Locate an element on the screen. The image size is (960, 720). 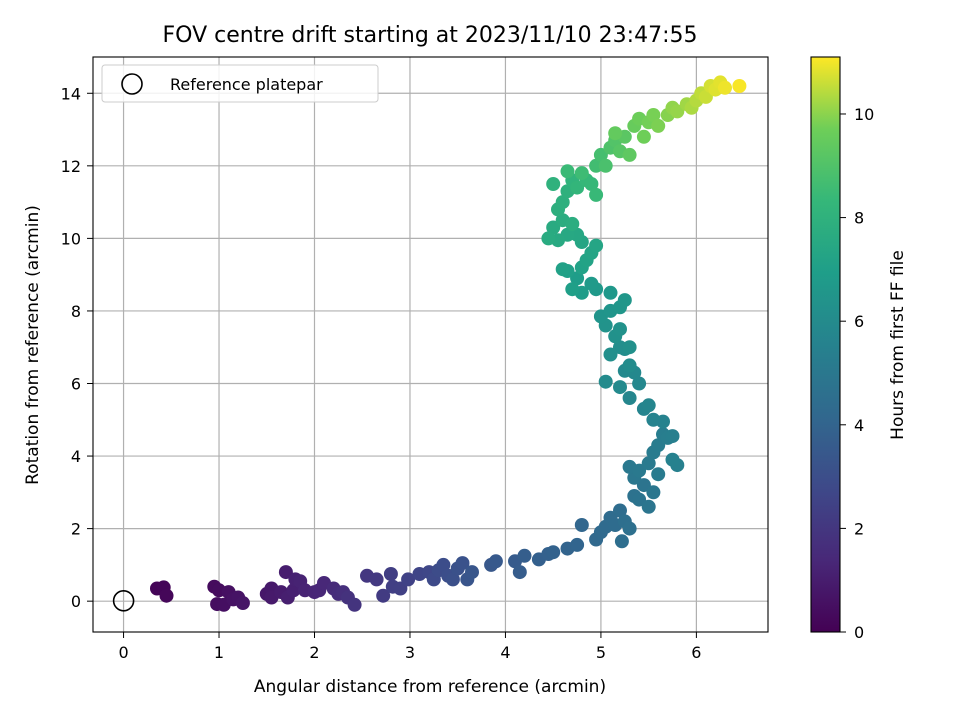
x-tick-label: 5 is located at coordinates (601, 652).